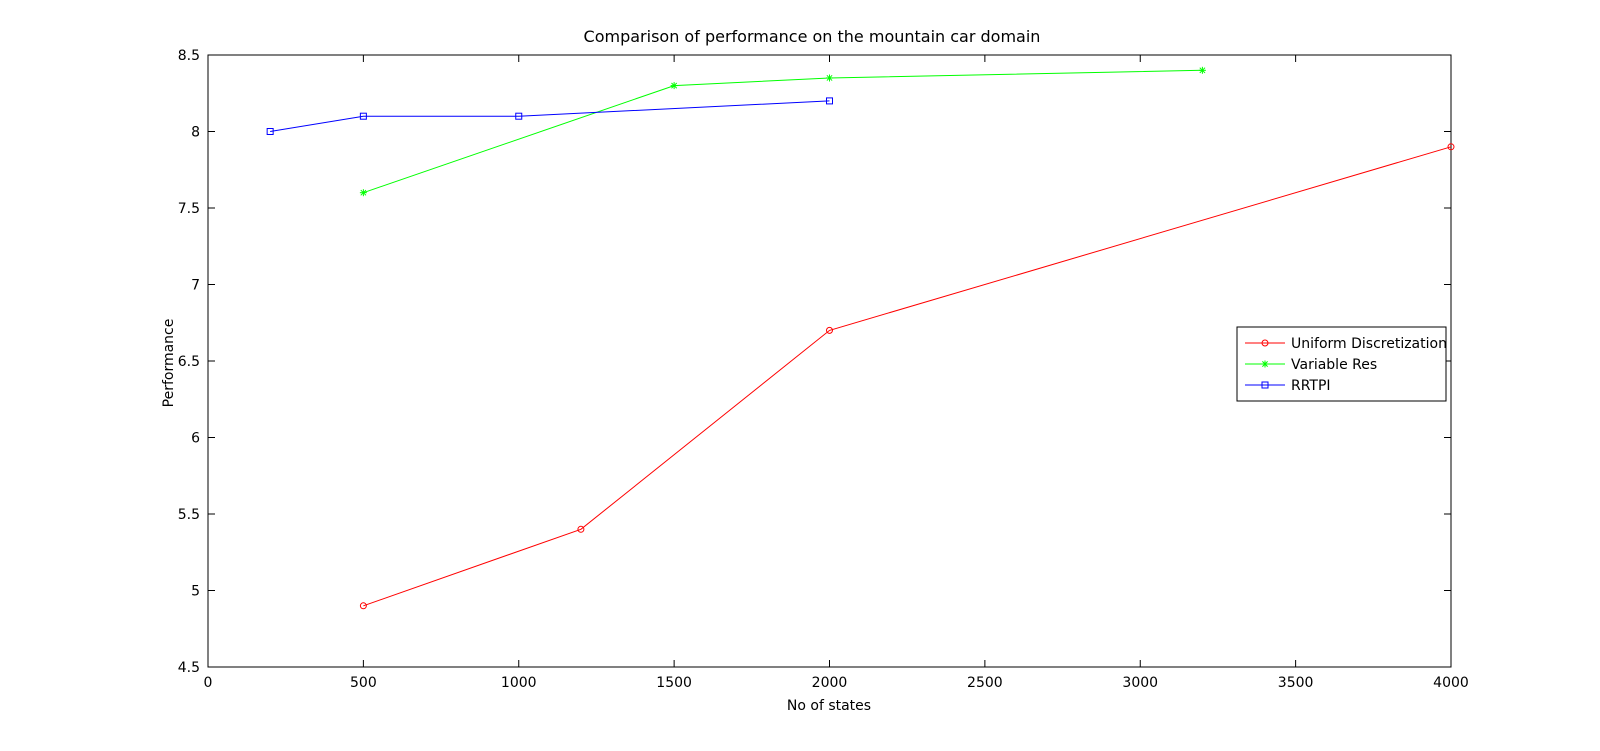  I want to click on x-tick-label: 0, so click(208, 683).